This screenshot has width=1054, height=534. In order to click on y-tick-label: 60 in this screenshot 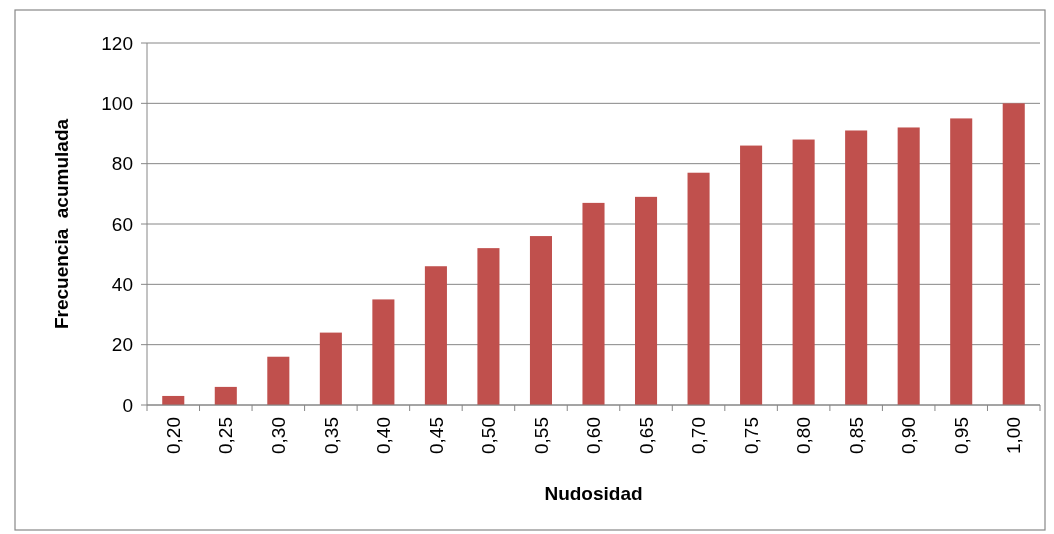, I will do `click(122, 224)`.